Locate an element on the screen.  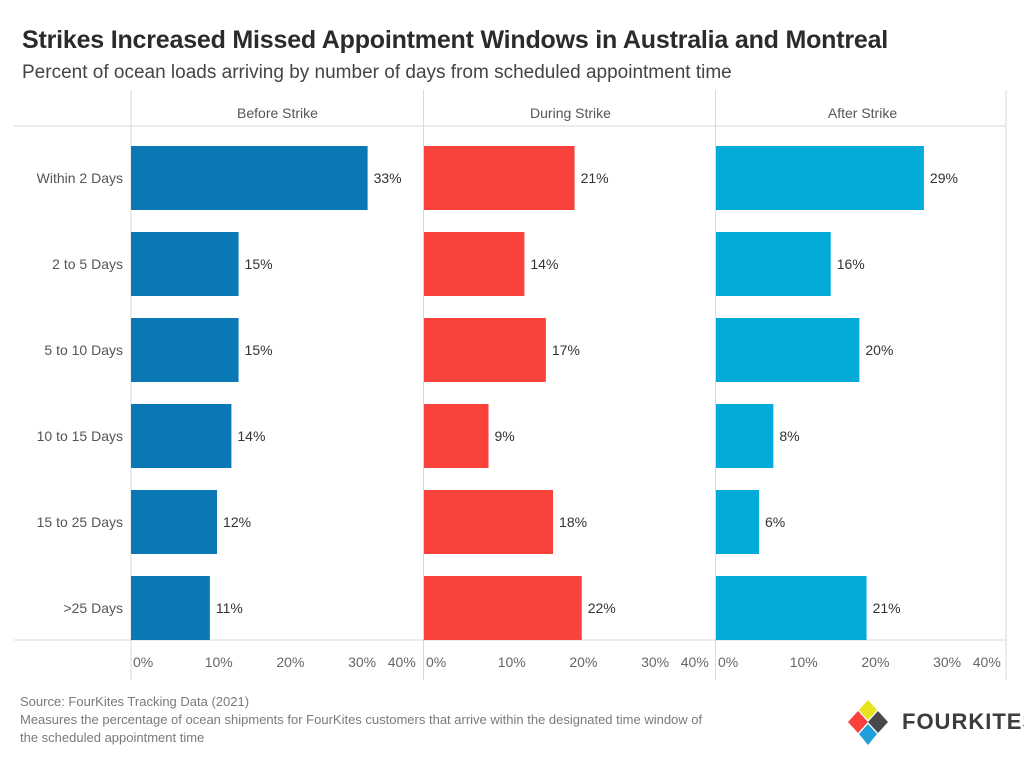
fourkites-logo-text: FOURKITES is located at coordinates (963, 721).